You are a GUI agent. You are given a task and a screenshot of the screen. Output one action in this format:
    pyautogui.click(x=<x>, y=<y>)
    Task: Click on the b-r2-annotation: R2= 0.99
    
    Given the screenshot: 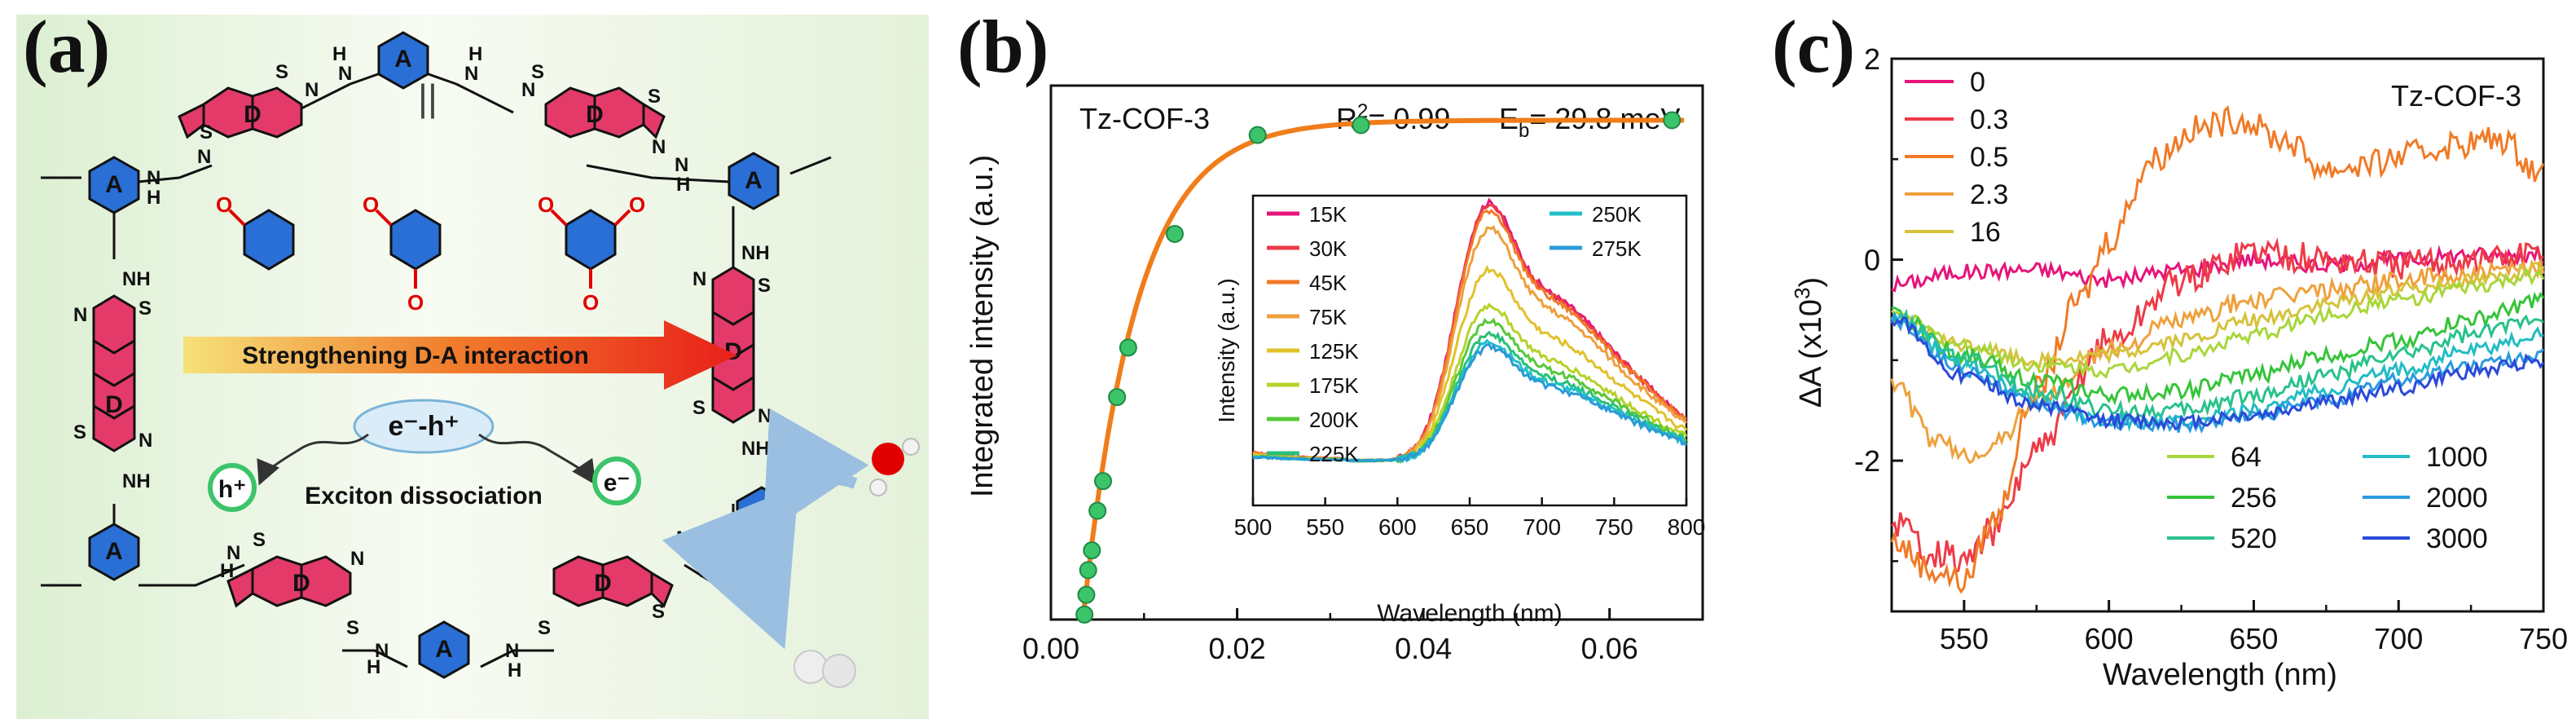 What is the action you would take?
    pyautogui.click(x=1393, y=118)
    